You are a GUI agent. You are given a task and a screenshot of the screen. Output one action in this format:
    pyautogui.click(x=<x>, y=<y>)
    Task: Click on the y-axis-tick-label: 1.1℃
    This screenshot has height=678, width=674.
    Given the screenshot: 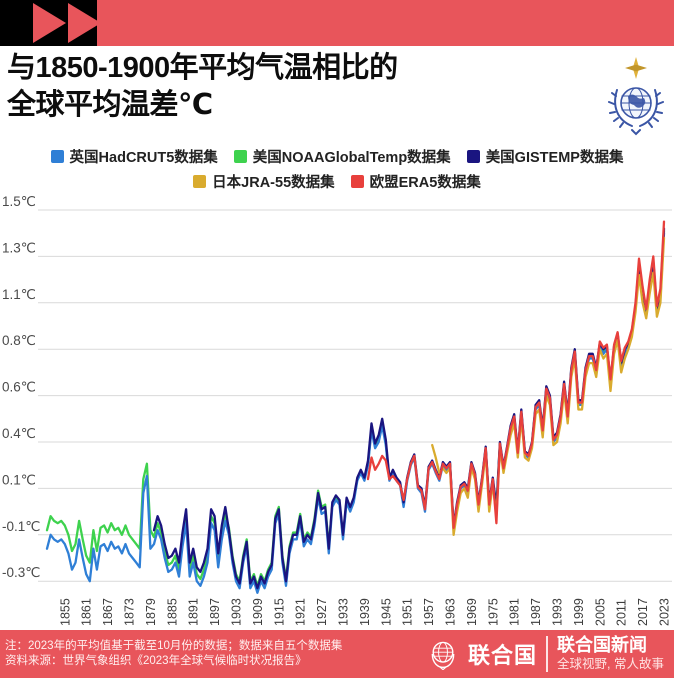 What is the action you would take?
    pyautogui.click(x=19, y=294)
    